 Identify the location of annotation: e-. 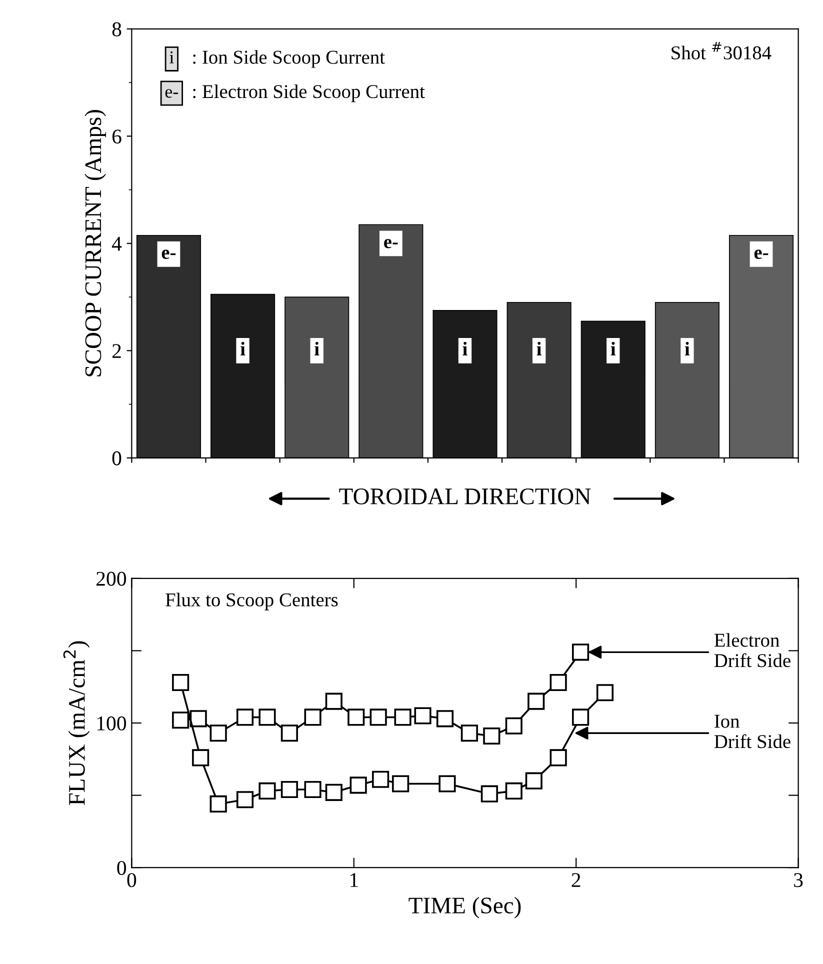
(171, 93).